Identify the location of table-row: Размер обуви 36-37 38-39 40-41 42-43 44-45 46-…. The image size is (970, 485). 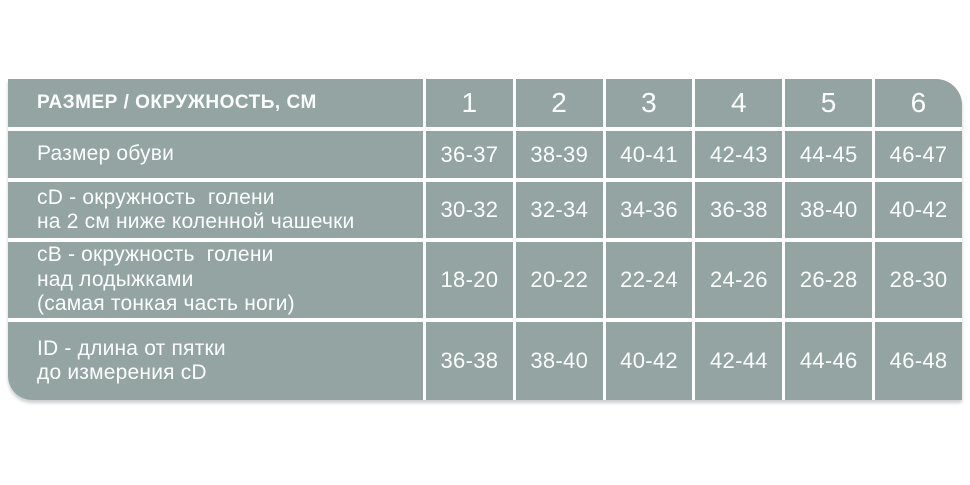
(485, 154).